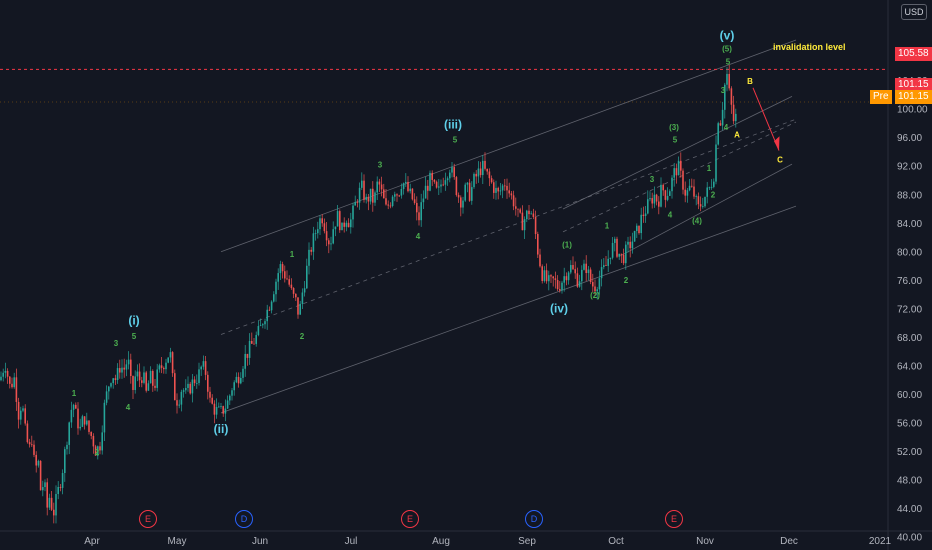 This screenshot has height=550, width=932. What do you see at coordinates (909, 252) in the screenshot?
I see `y-tick-label: 80.00` at bounding box center [909, 252].